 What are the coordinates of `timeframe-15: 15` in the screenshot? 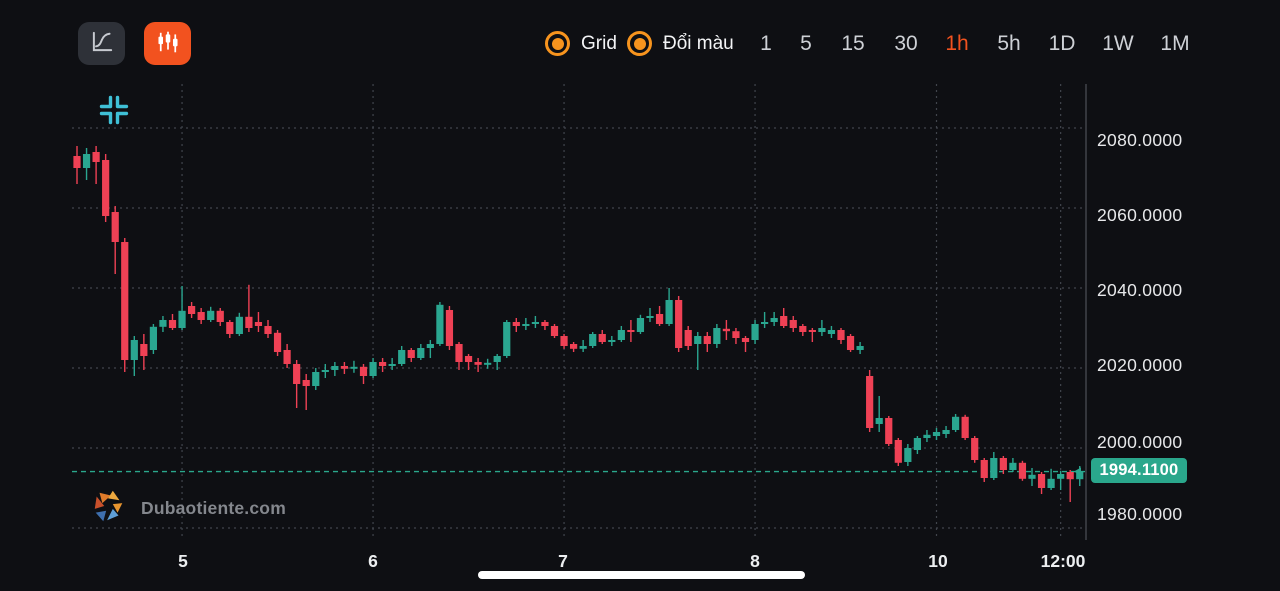 It's located at (853, 43).